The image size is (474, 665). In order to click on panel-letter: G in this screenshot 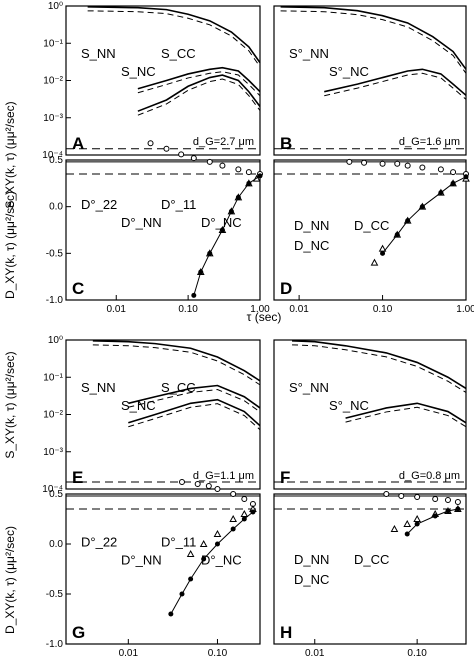, I will do `click(78, 632)`.